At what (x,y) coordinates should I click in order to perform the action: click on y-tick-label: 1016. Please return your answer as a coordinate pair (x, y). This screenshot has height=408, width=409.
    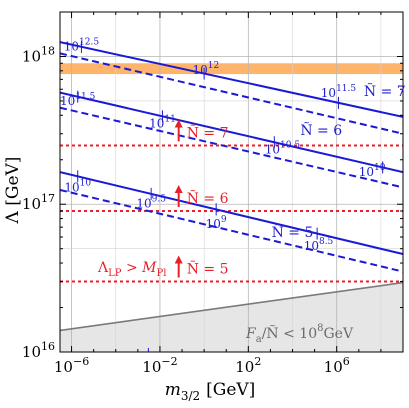
    Looking at the image, I should click on (38, 350).